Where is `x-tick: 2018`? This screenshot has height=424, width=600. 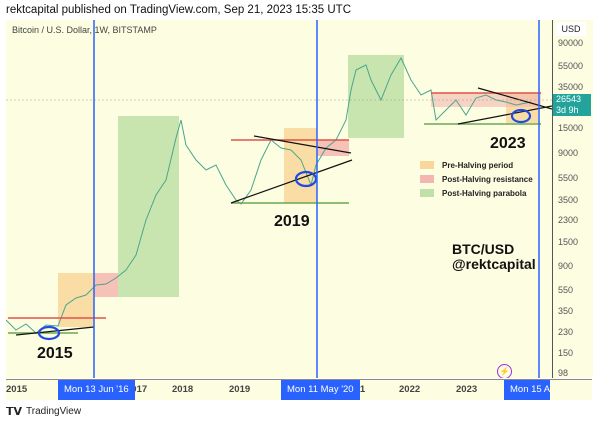
x-tick: 2018 is located at coordinates (183, 389).